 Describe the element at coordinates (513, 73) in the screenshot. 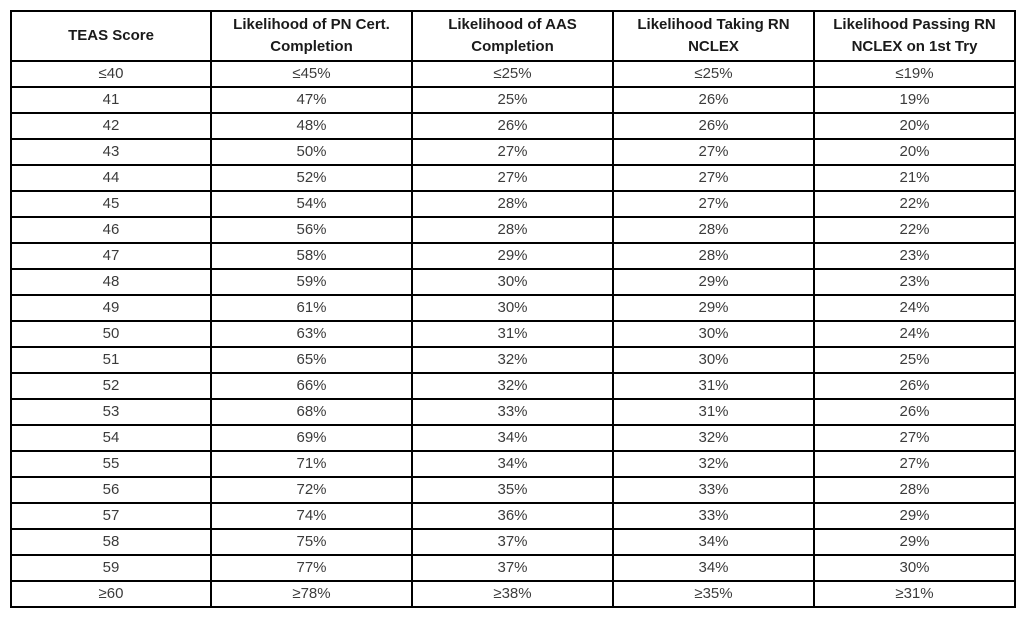

I see `table-row: ≤40 ≤45% ≤25% ≤25% ≤19%` at that location.